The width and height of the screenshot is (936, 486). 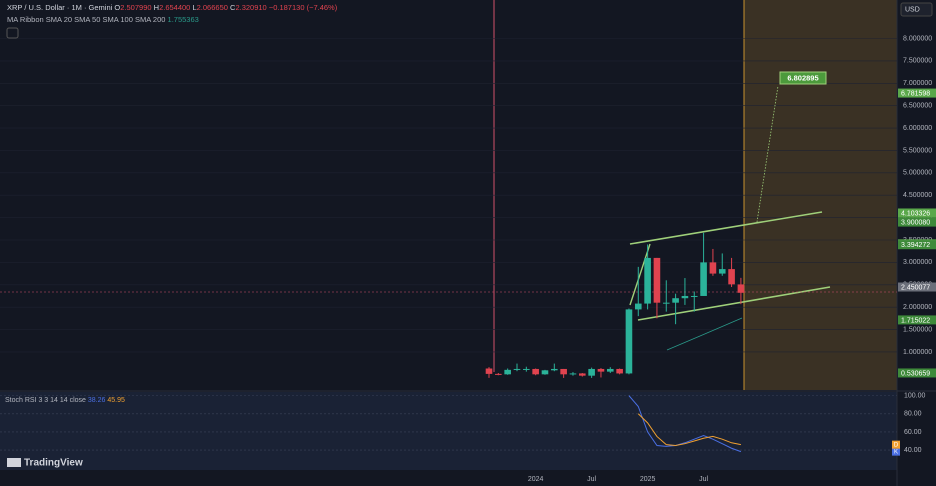 I want to click on stoch-name: Stoch RSI 3 3 14 14 close, so click(x=45, y=400).